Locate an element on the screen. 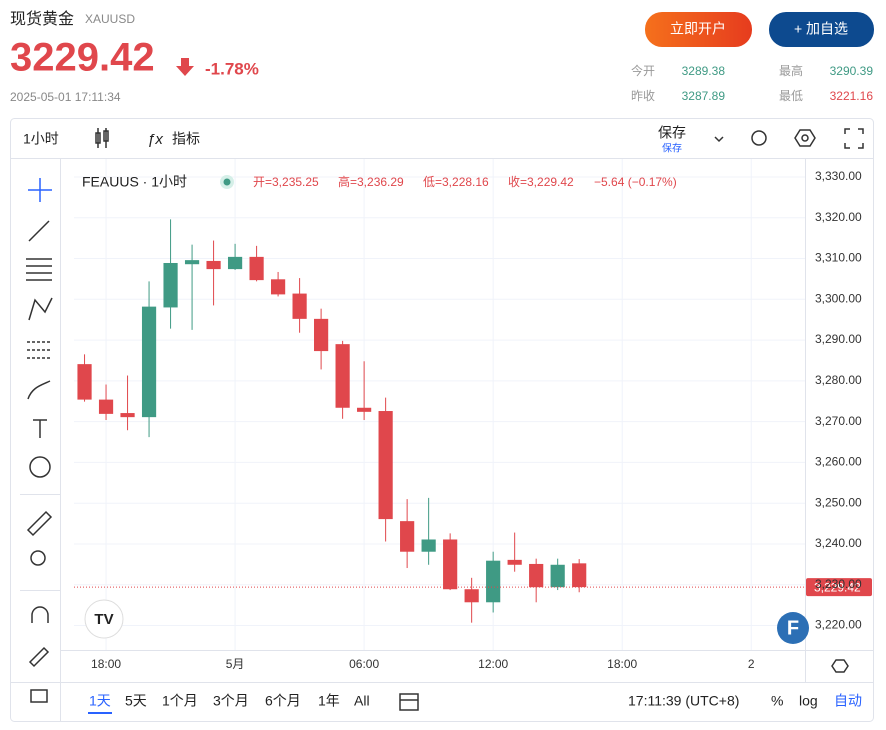  x-tick-label: 2 is located at coordinates (751, 664).